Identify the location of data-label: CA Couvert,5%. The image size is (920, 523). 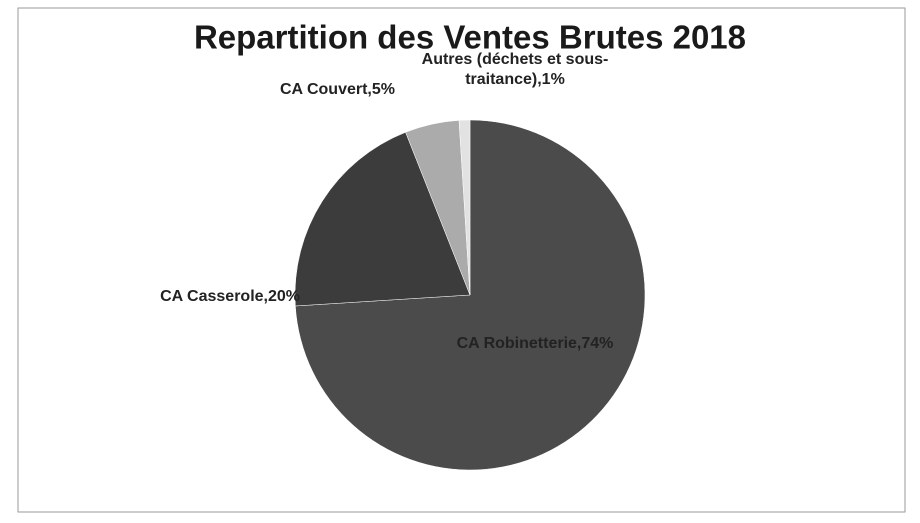
(365, 90).